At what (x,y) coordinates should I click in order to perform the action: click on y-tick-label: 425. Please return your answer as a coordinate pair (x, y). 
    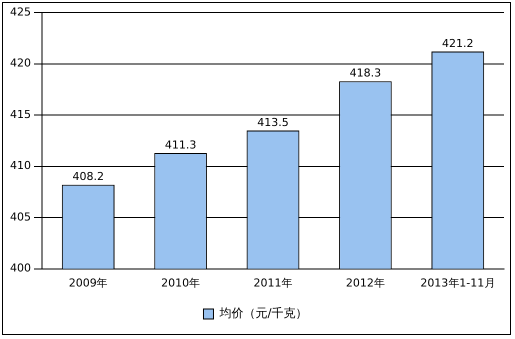
    Looking at the image, I should click on (20, 11).